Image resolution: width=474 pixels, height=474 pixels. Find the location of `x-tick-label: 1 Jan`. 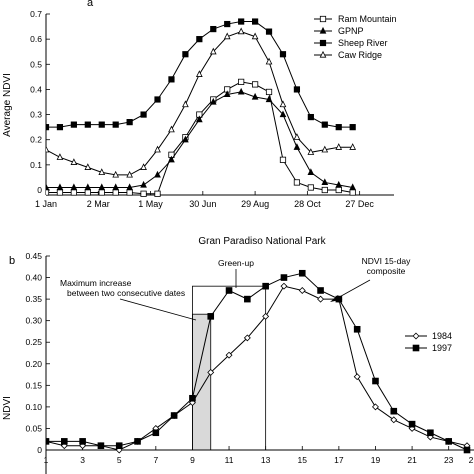

x-tick-label: 1 Jan is located at coordinates (46, 204).